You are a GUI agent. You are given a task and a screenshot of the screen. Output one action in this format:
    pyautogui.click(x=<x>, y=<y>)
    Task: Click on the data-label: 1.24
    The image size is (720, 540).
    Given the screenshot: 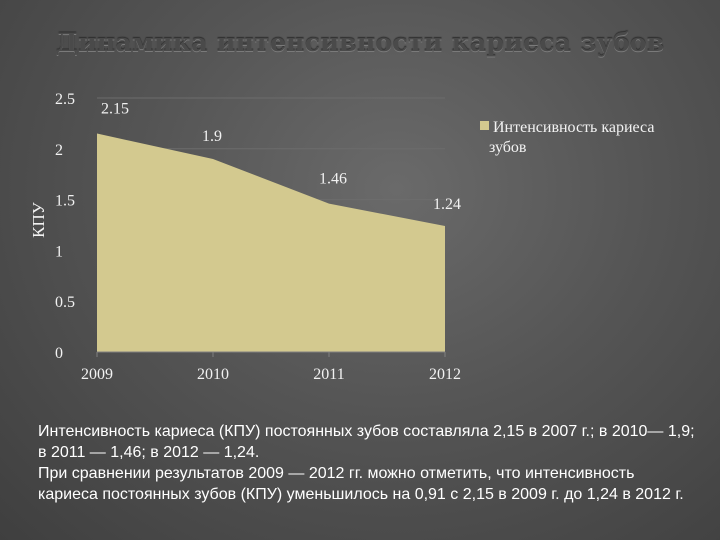 What is the action you would take?
    pyautogui.click(x=447, y=204)
    